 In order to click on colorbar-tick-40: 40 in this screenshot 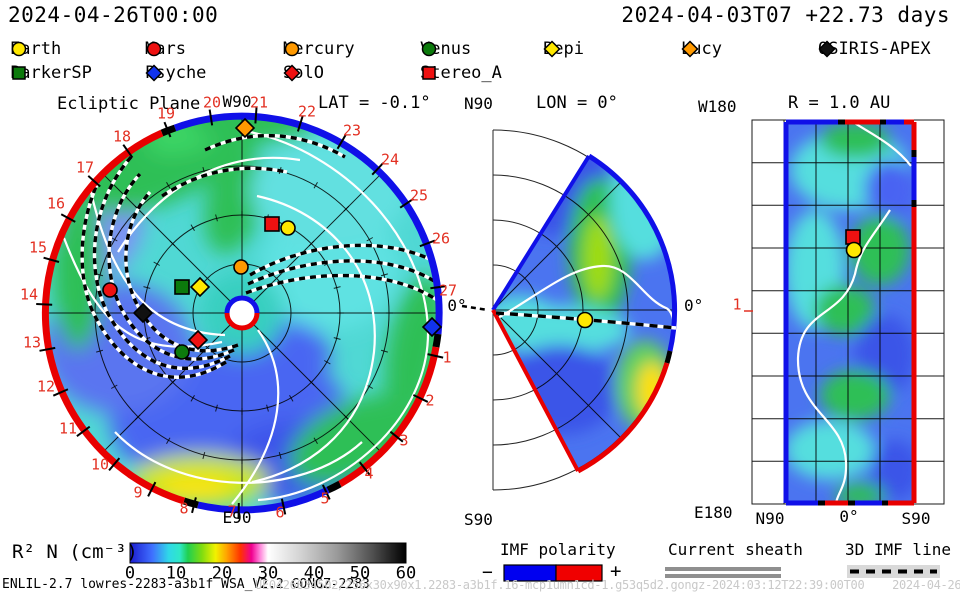, I will do `click(314, 573)`.